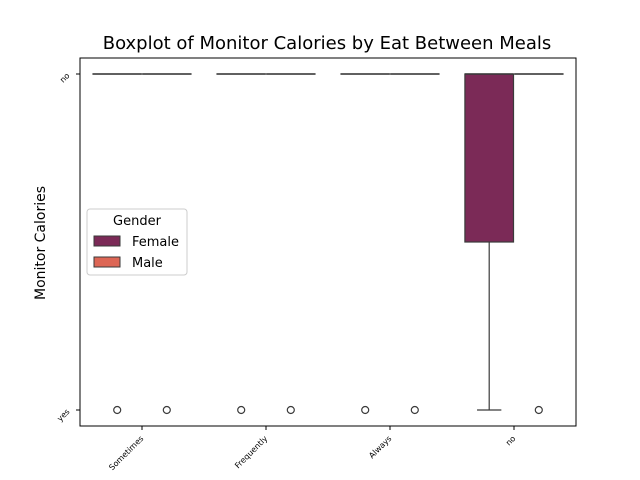  What do you see at coordinates (510, 440) in the screenshot?
I see `x-tick-label: no` at bounding box center [510, 440].